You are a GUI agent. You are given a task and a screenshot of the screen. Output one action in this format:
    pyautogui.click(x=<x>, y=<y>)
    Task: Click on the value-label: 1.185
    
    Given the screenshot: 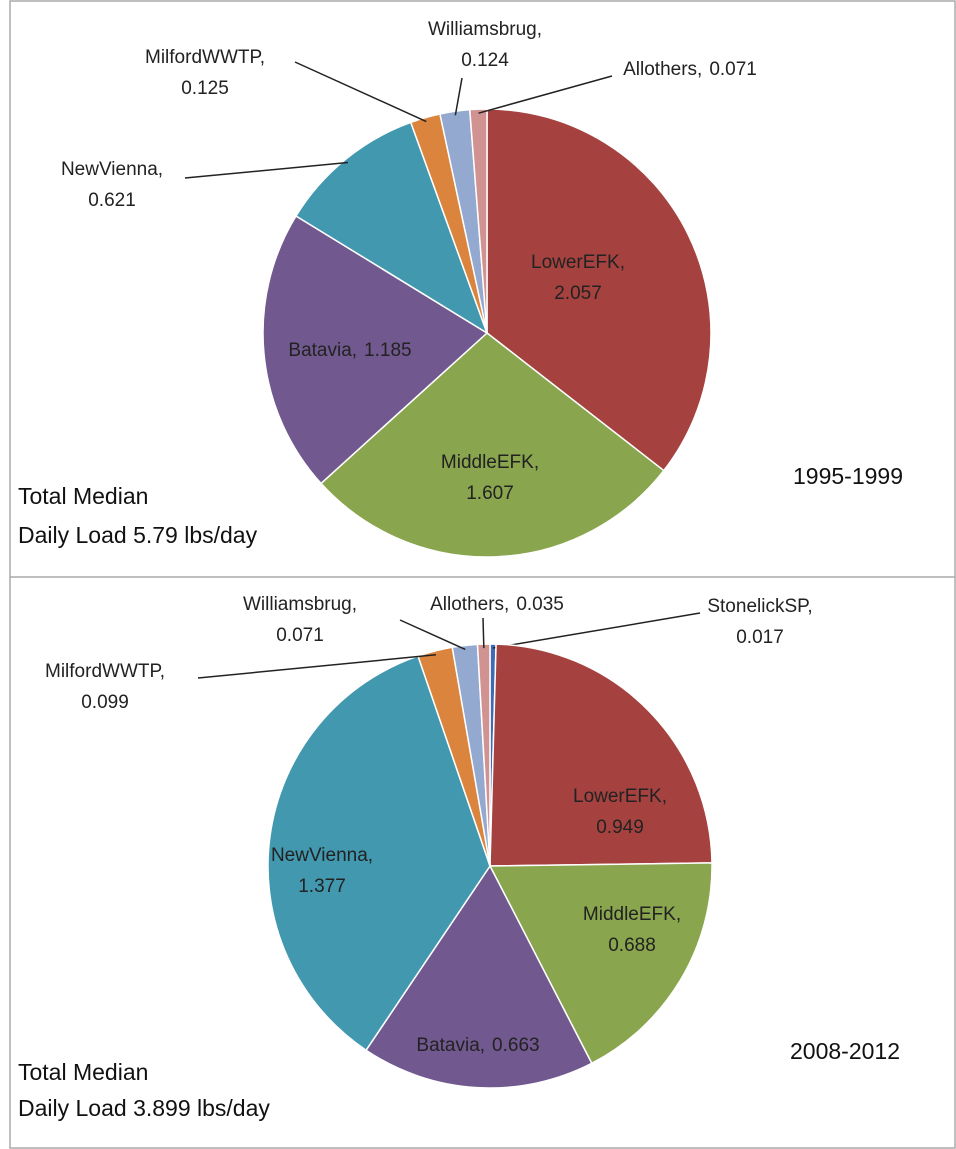 What is the action you would take?
    pyautogui.click(x=388, y=350)
    